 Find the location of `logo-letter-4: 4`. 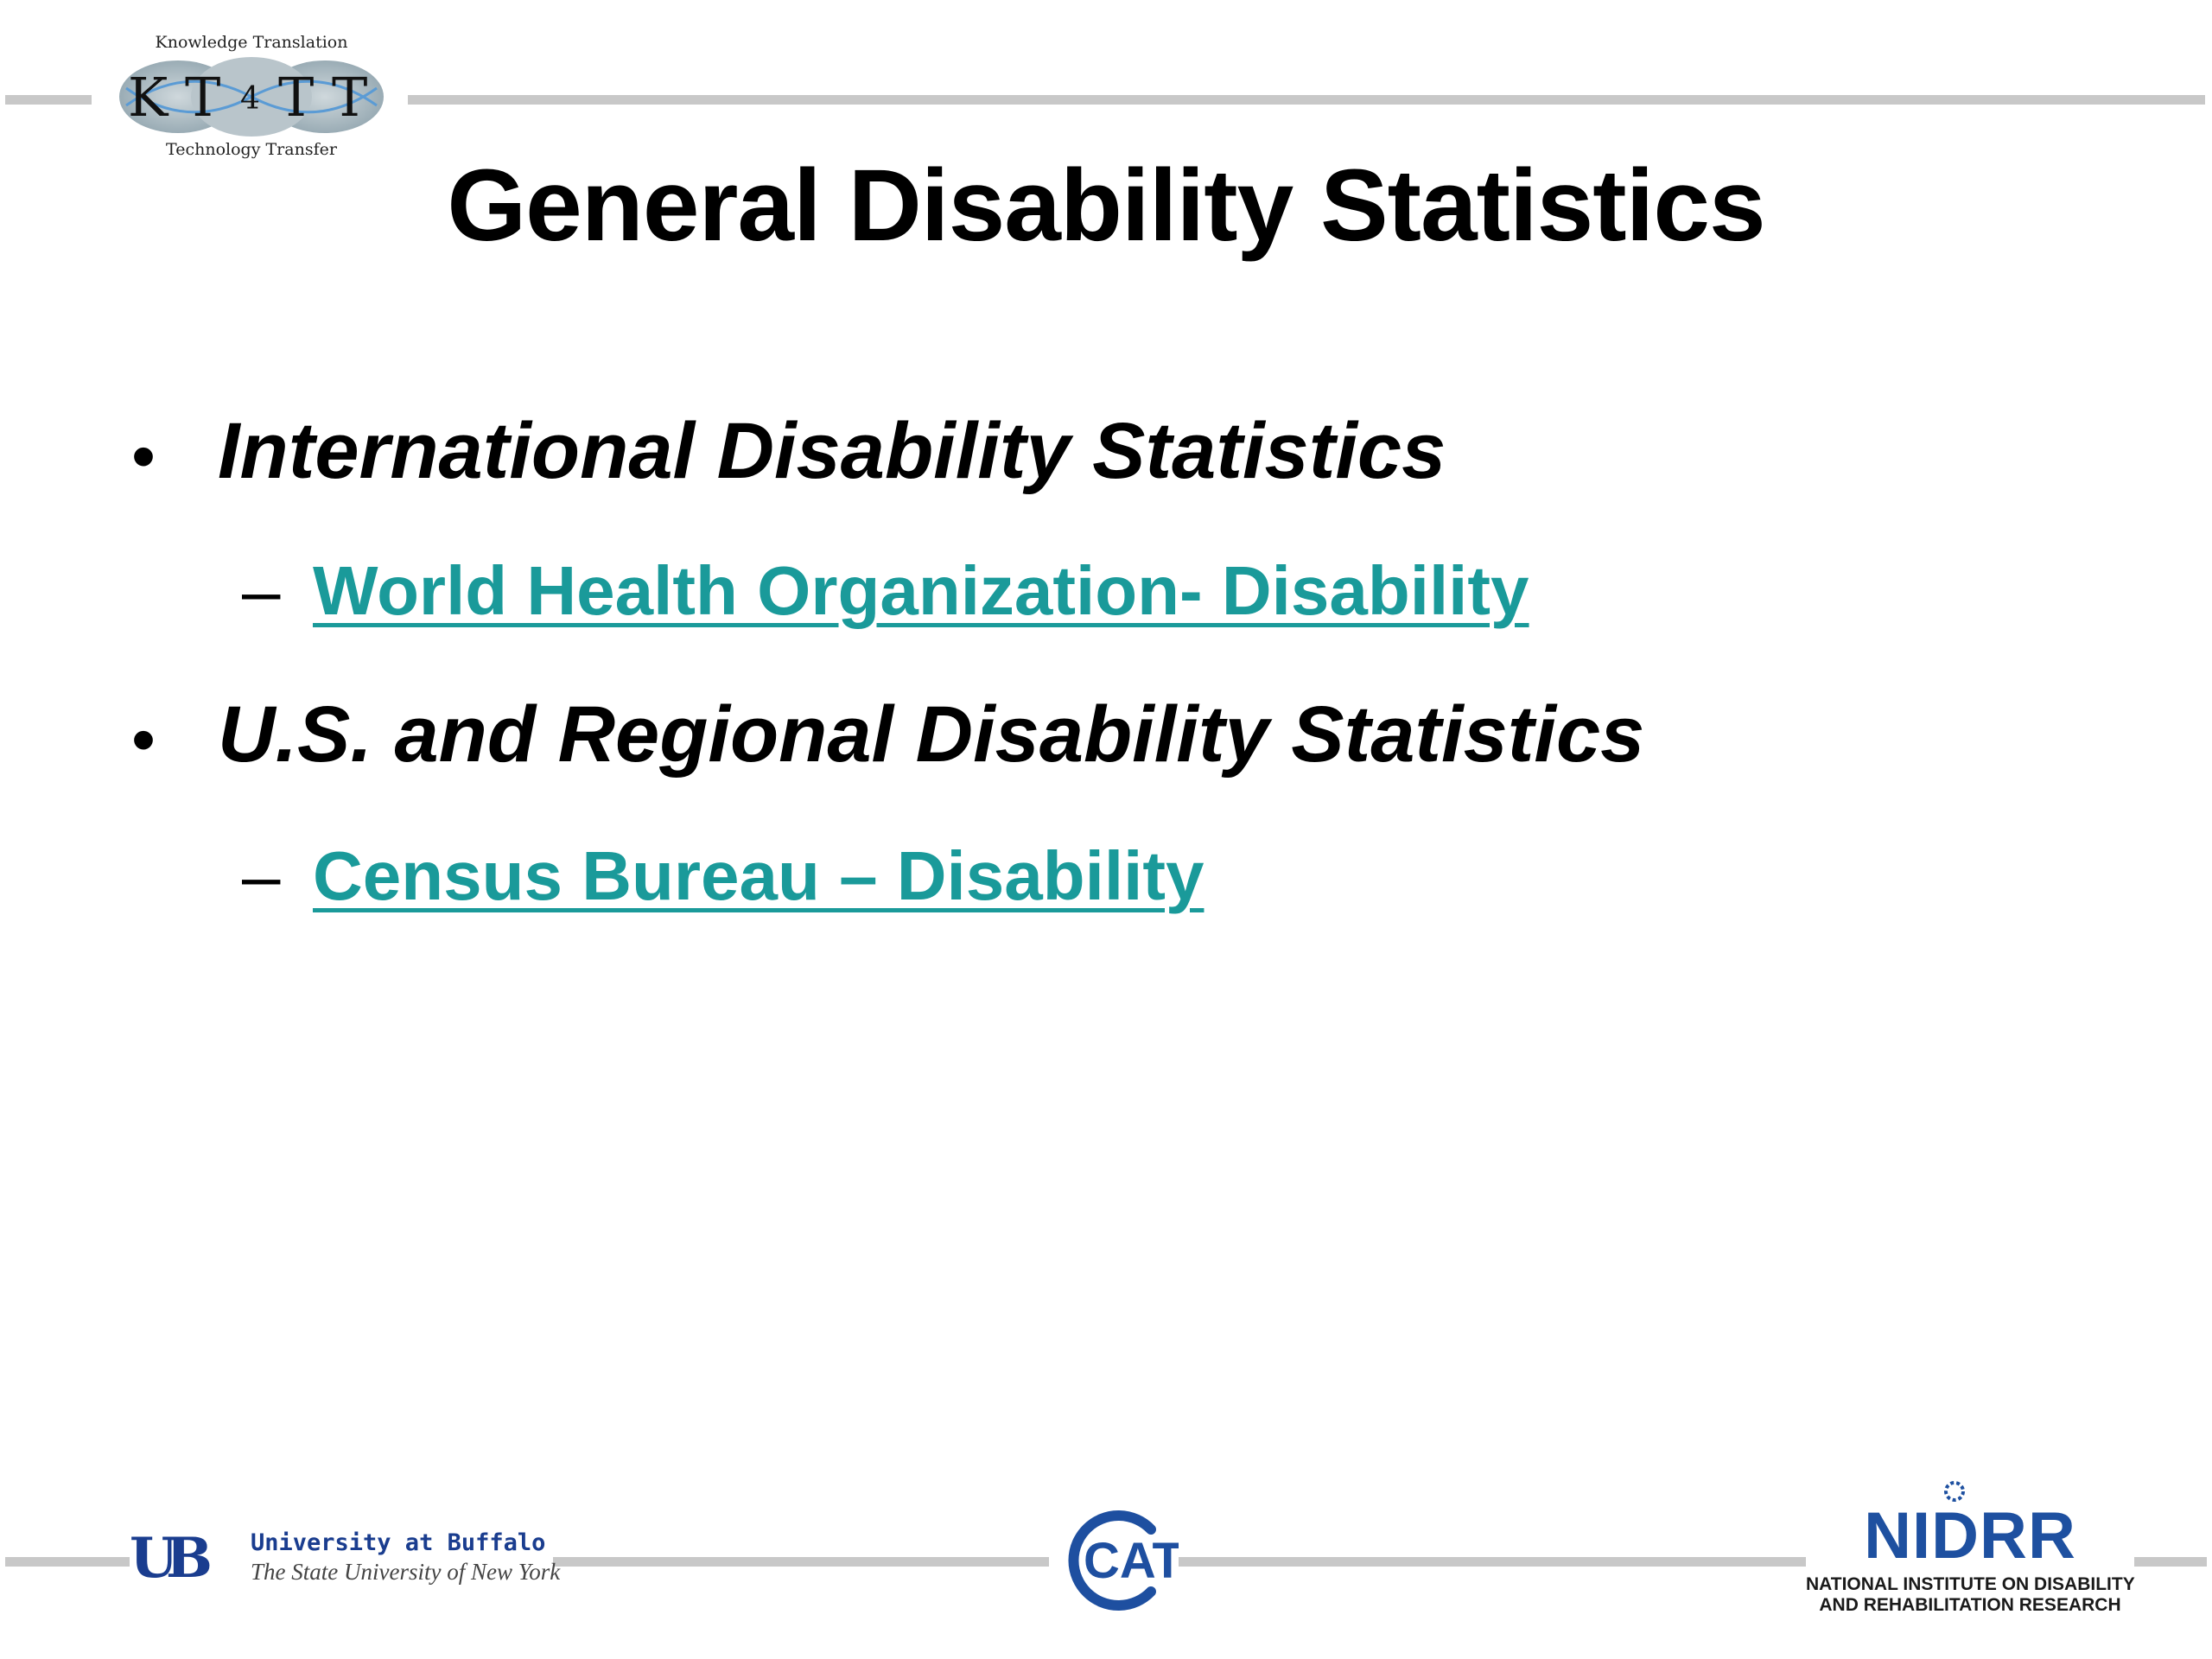

logo-letter-4: 4 is located at coordinates (250, 99).